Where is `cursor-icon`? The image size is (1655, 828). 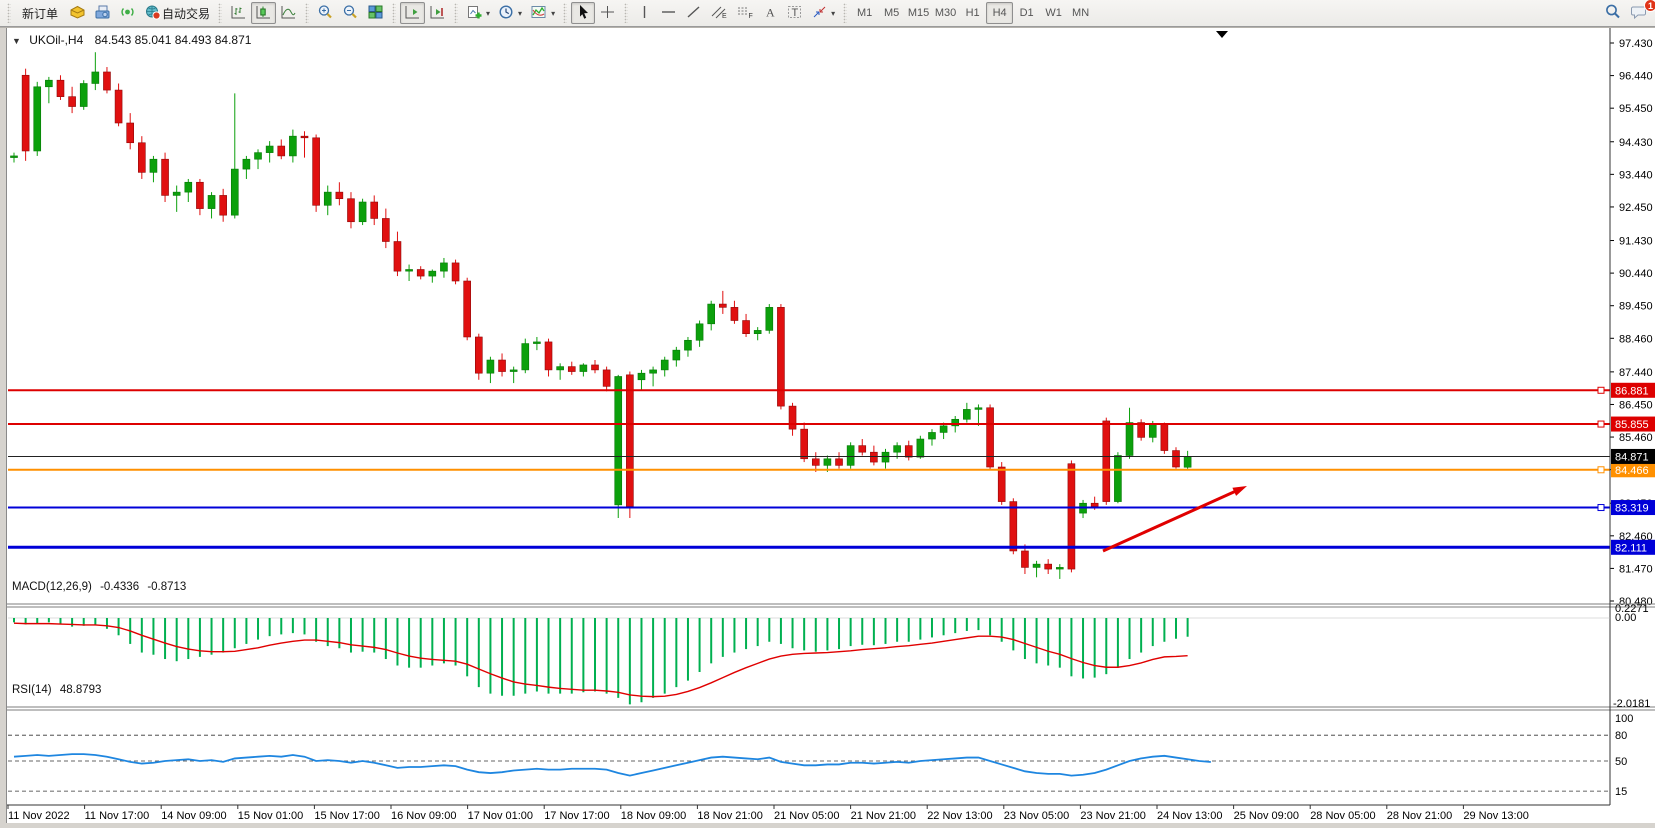 cursor-icon is located at coordinates (583, 13).